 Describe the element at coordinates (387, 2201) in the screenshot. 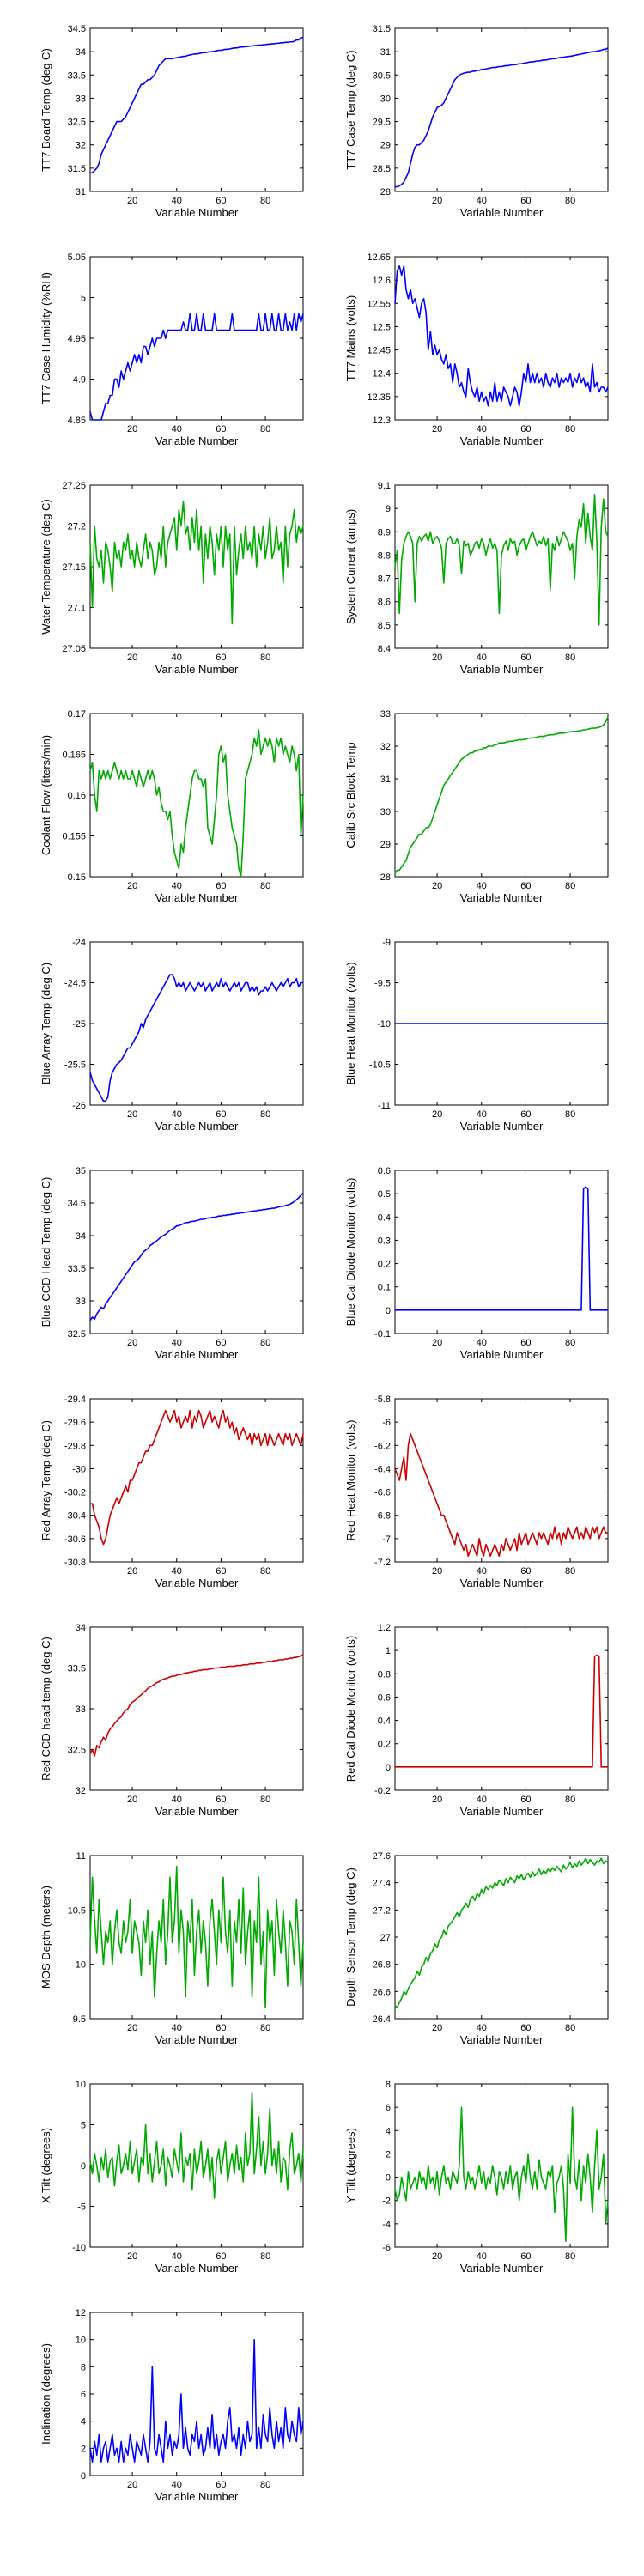

I see `y-tick-label: -2` at that location.